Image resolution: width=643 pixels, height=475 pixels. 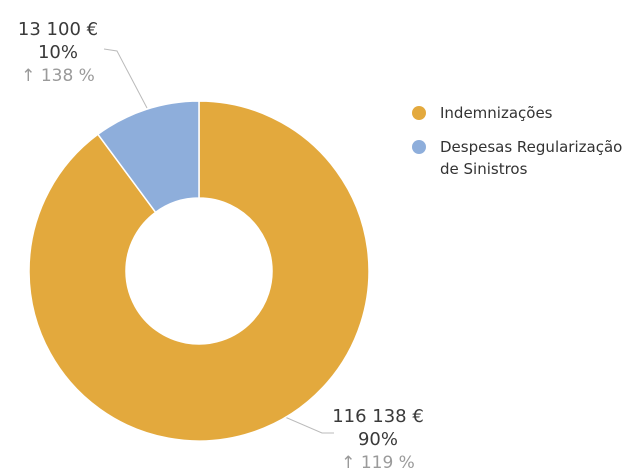 What do you see at coordinates (58, 52) in the screenshot?
I see `percent-label: 10%` at bounding box center [58, 52].